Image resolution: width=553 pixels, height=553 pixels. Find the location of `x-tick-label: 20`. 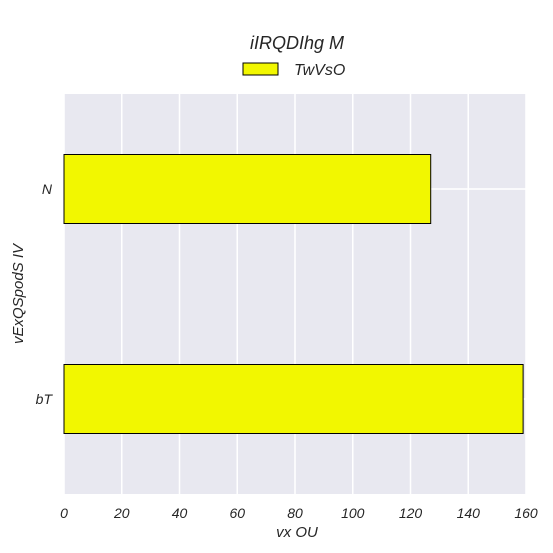

x-tick-label: 20 is located at coordinates (121, 513).